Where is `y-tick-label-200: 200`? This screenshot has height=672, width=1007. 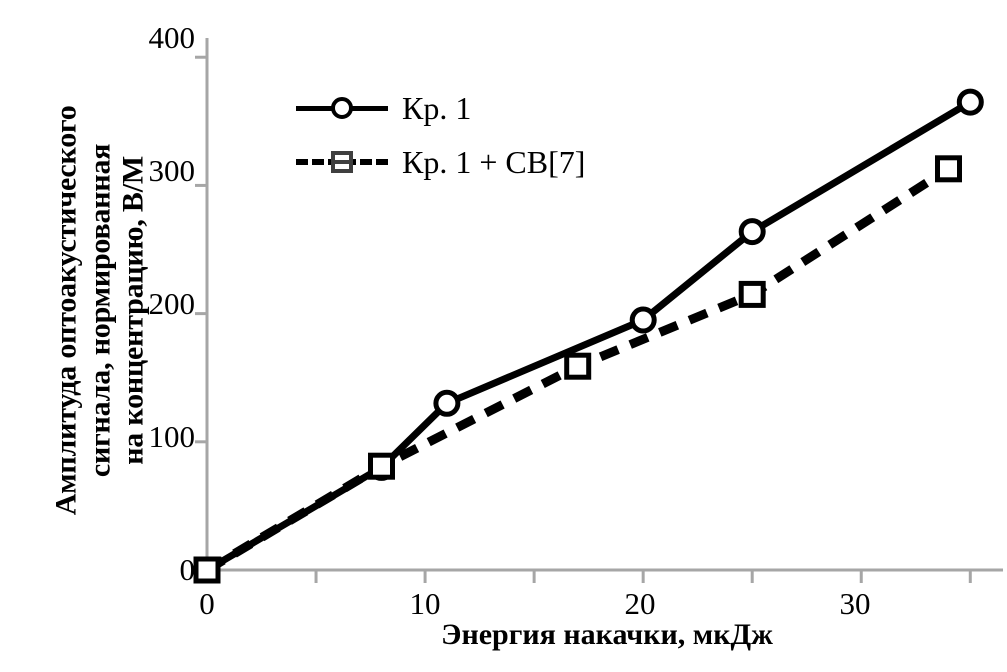 y-tick-label-200: 200 is located at coordinates (172, 303).